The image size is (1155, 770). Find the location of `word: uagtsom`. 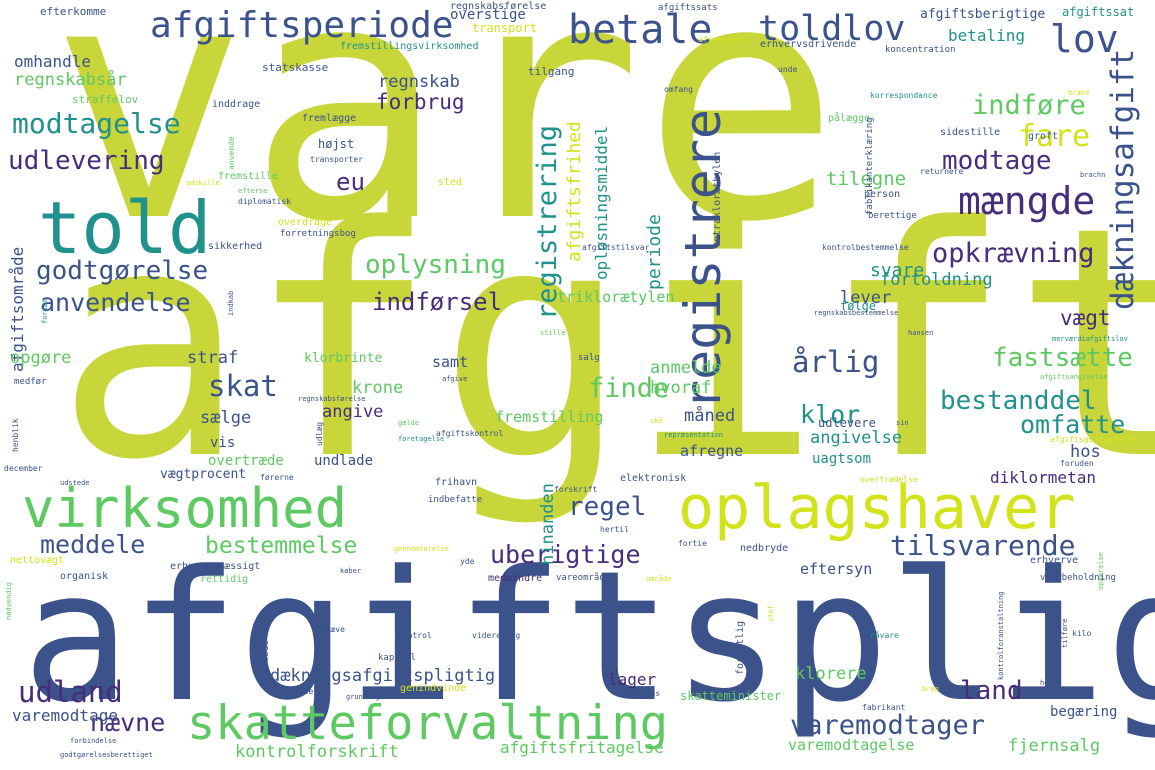

word: uagtsom is located at coordinates (842, 459).